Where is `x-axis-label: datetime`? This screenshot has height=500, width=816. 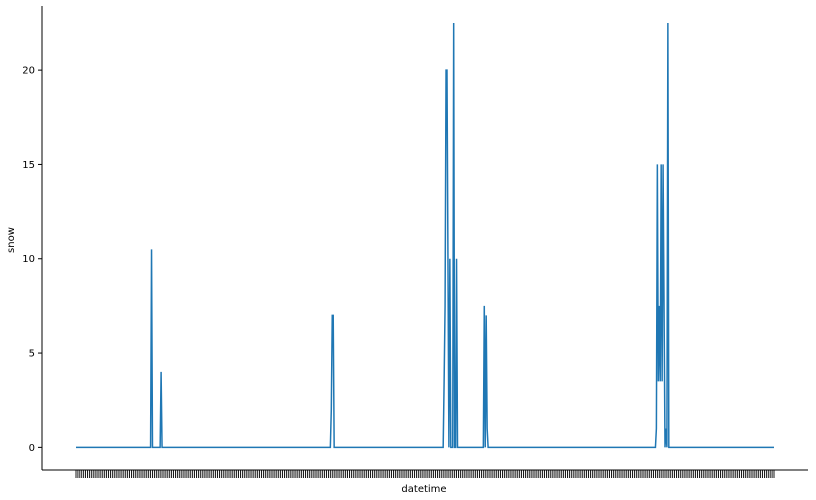
x-axis-label: datetime is located at coordinates (423, 489).